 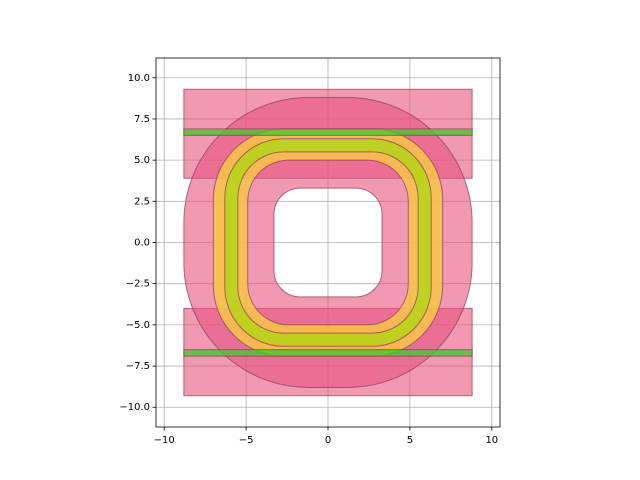 I want to click on y-tick-label: −10.0, so click(x=134, y=407).